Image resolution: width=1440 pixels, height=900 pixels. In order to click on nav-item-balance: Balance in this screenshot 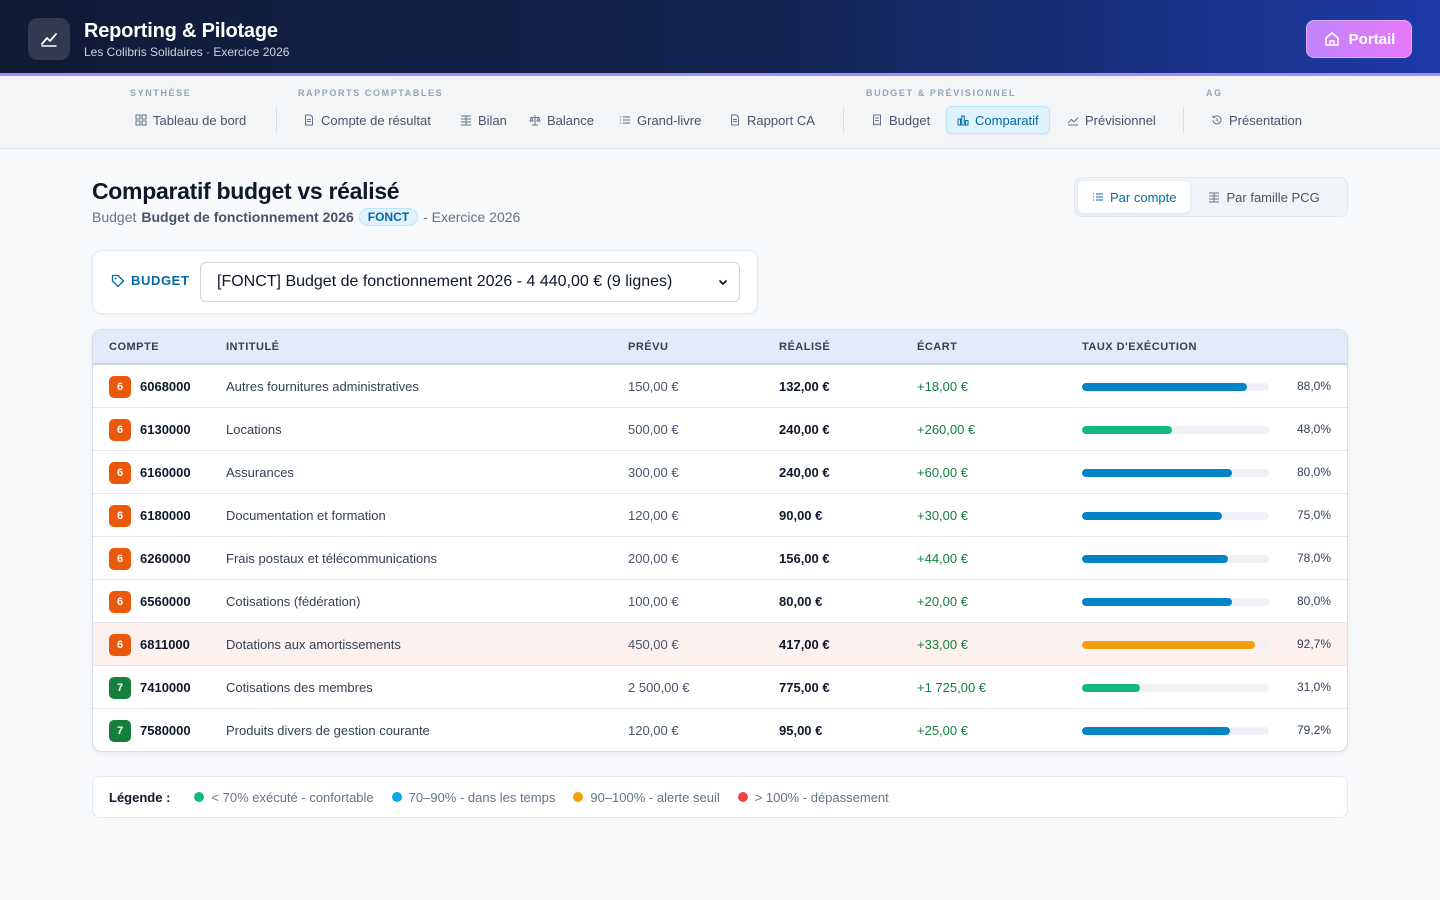, I will do `click(561, 120)`.